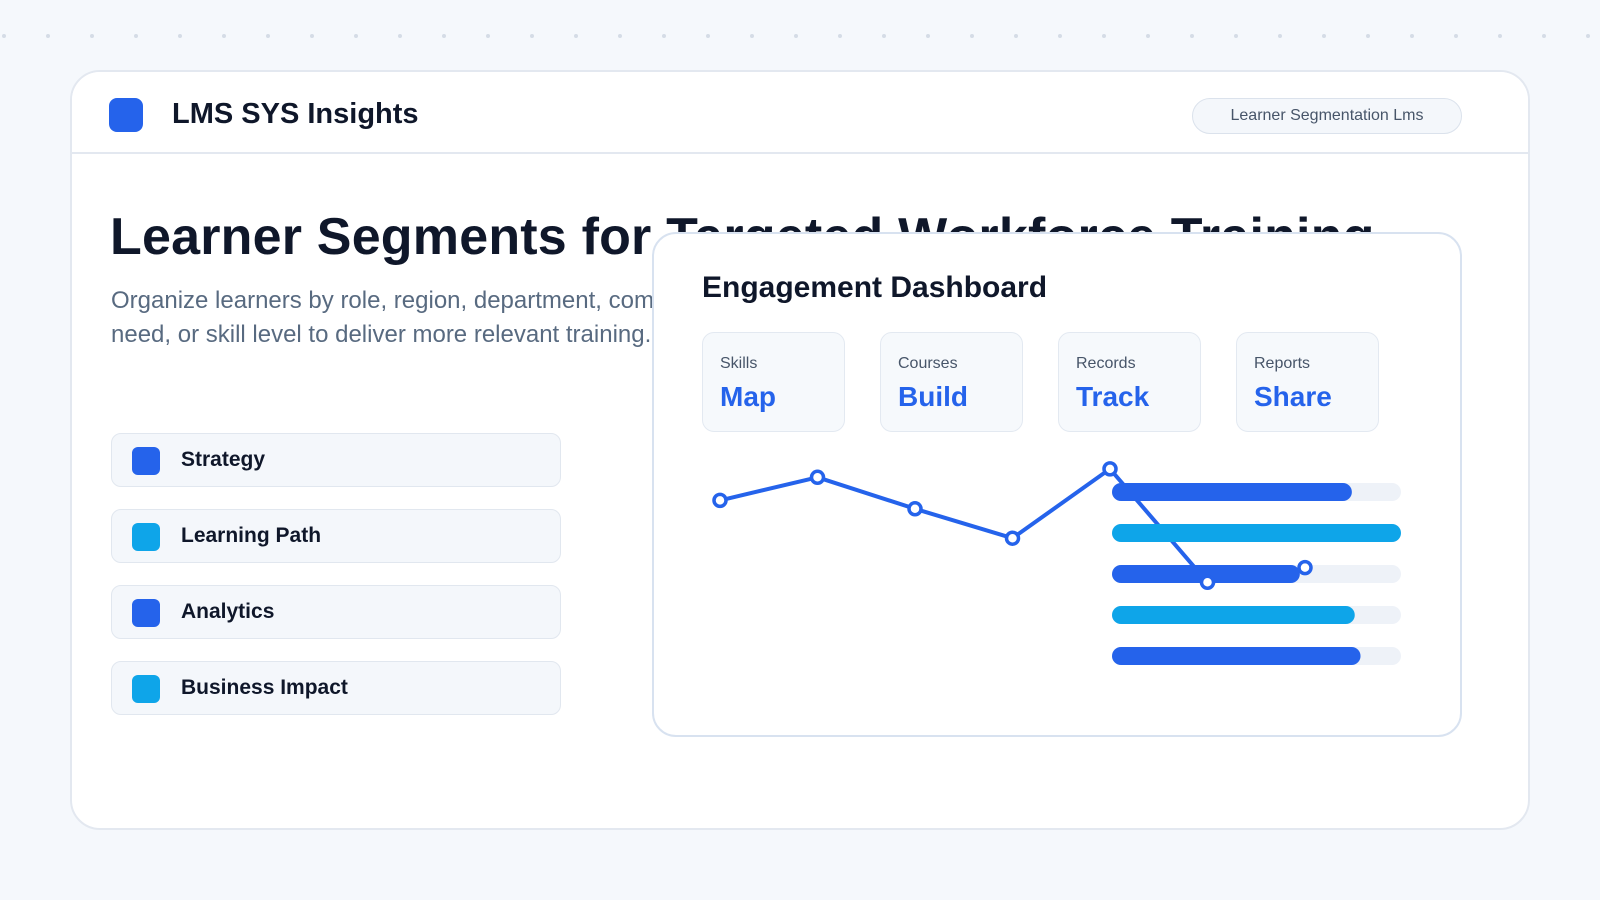 Image resolution: width=1600 pixels, height=900 pixels. I want to click on feature-business-impact: Business Impact, so click(336, 688).